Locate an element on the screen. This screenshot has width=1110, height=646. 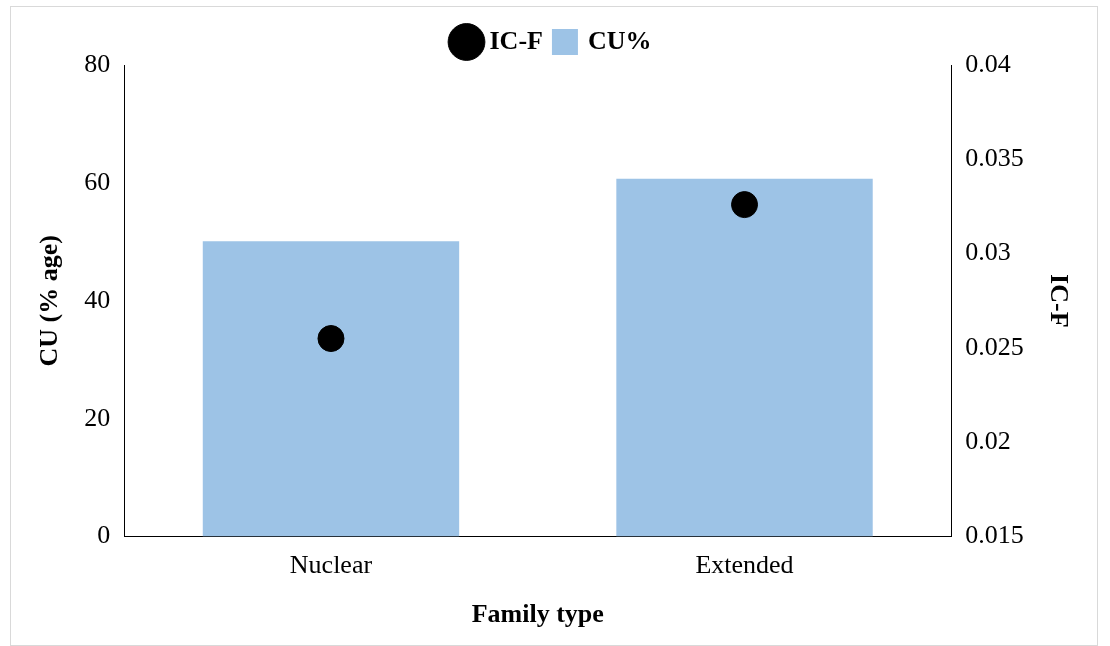
x-axis-title: Family type is located at coordinates (537, 614).